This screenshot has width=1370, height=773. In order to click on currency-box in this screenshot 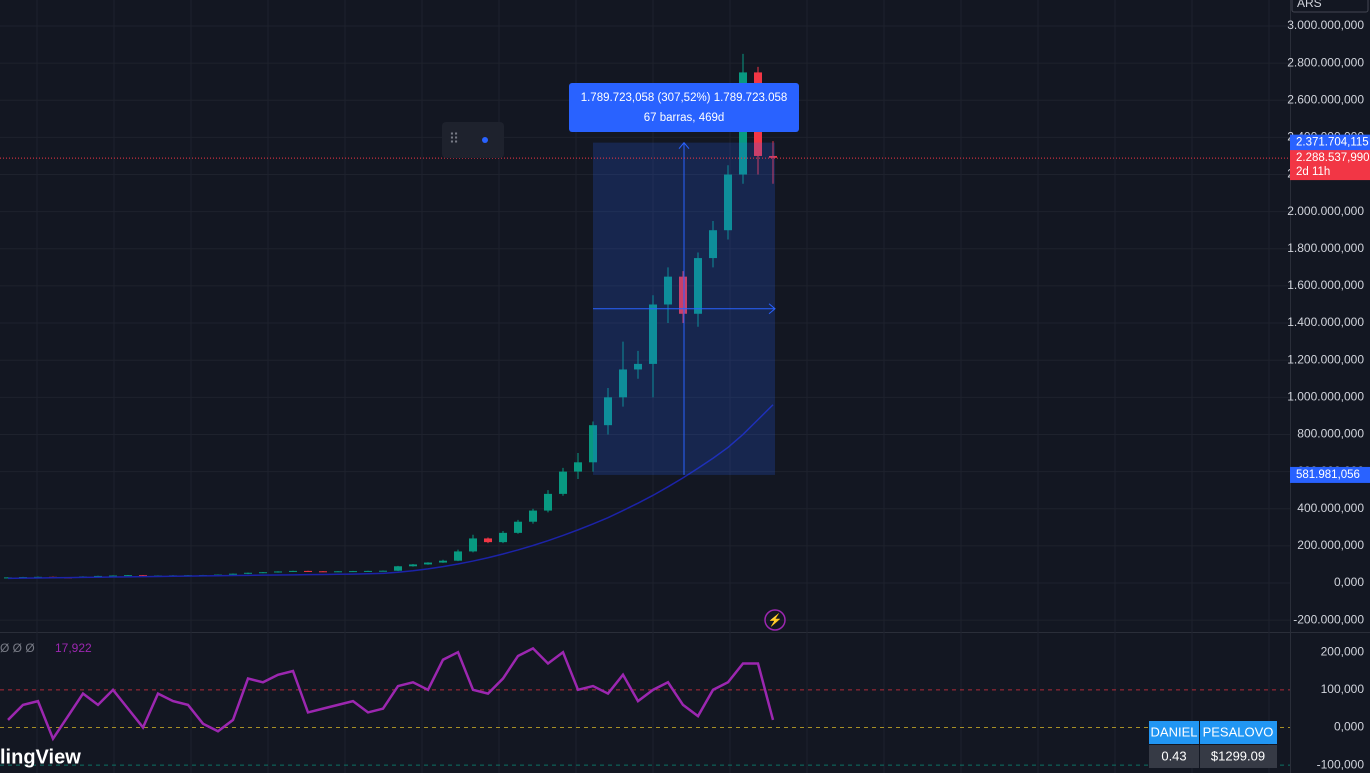, I will do `click(1330, 6)`.